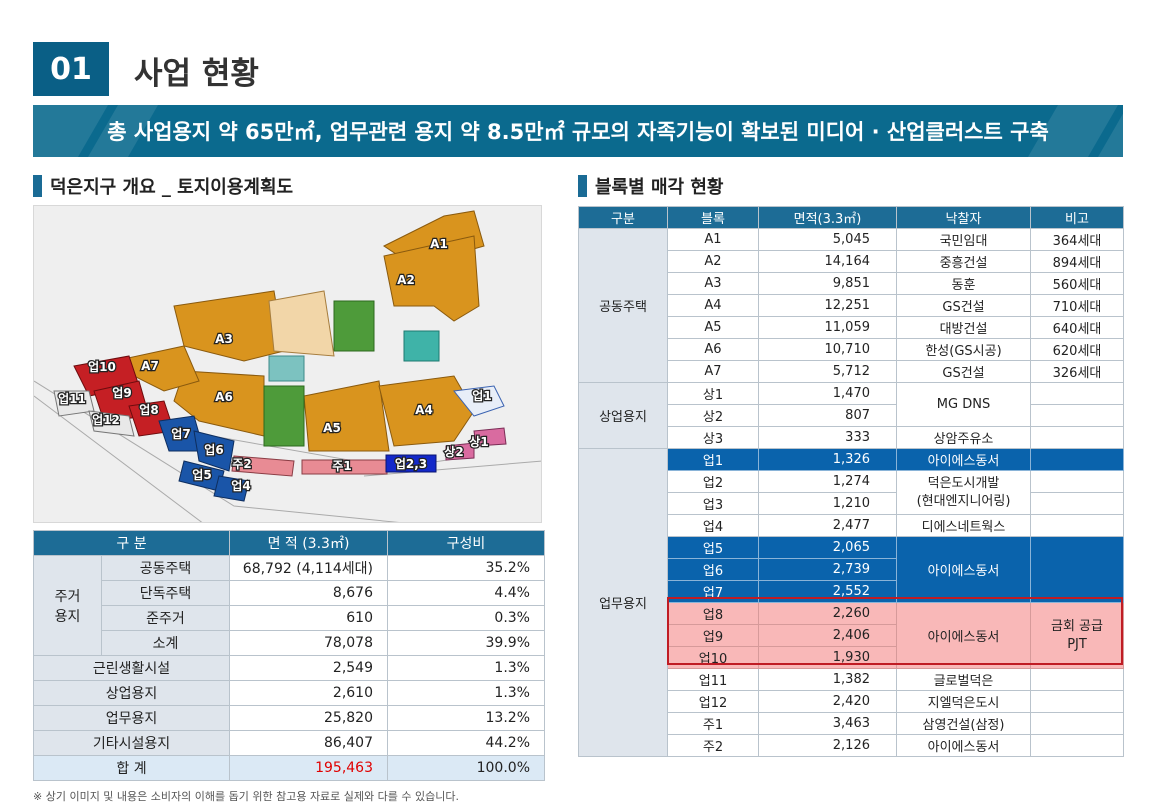 The image size is (1158, 802). Describe the element at coordinates (963, 635) in the screenshot. I see `winner-cell: 아이에스동서` at that location.